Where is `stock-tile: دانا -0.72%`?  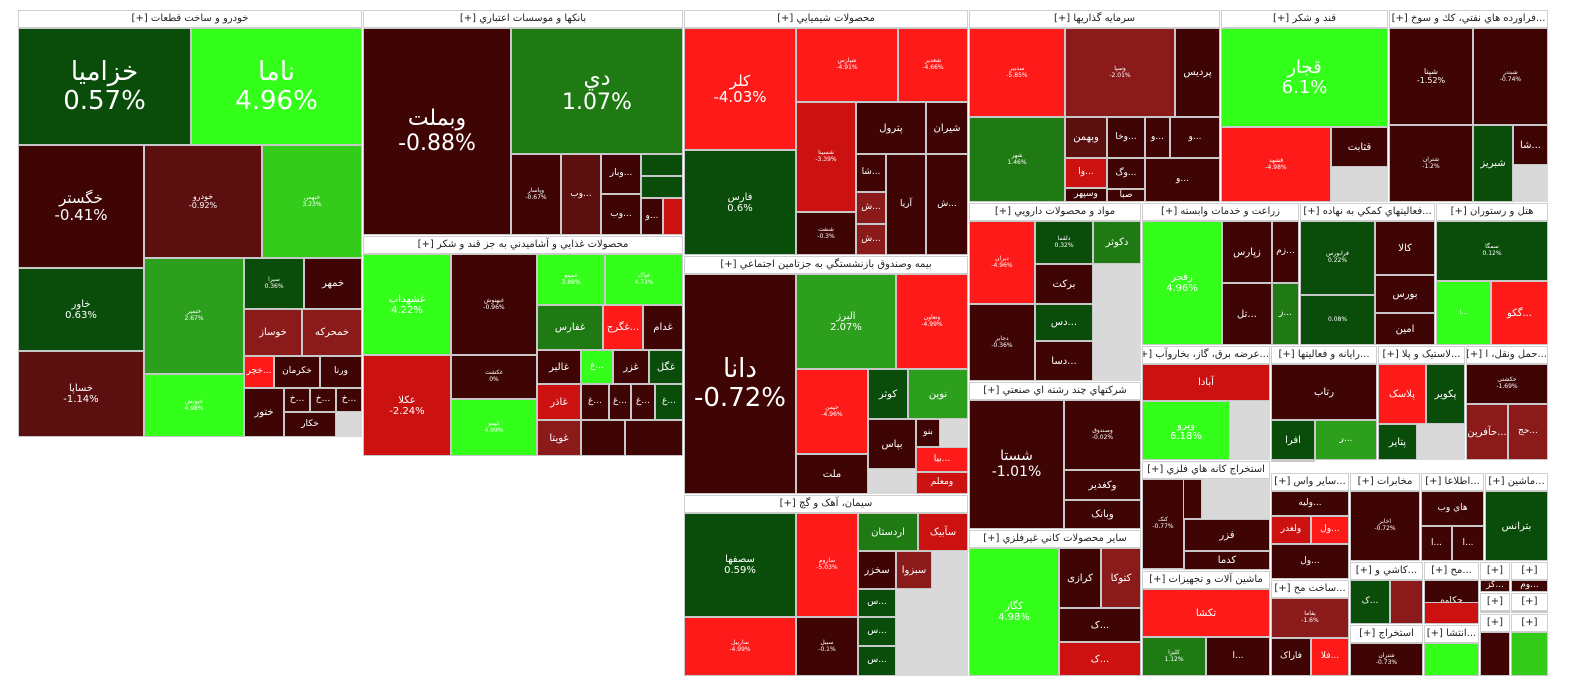 stock-tile: دانا -0.72% is located at coordinates (740, 384).